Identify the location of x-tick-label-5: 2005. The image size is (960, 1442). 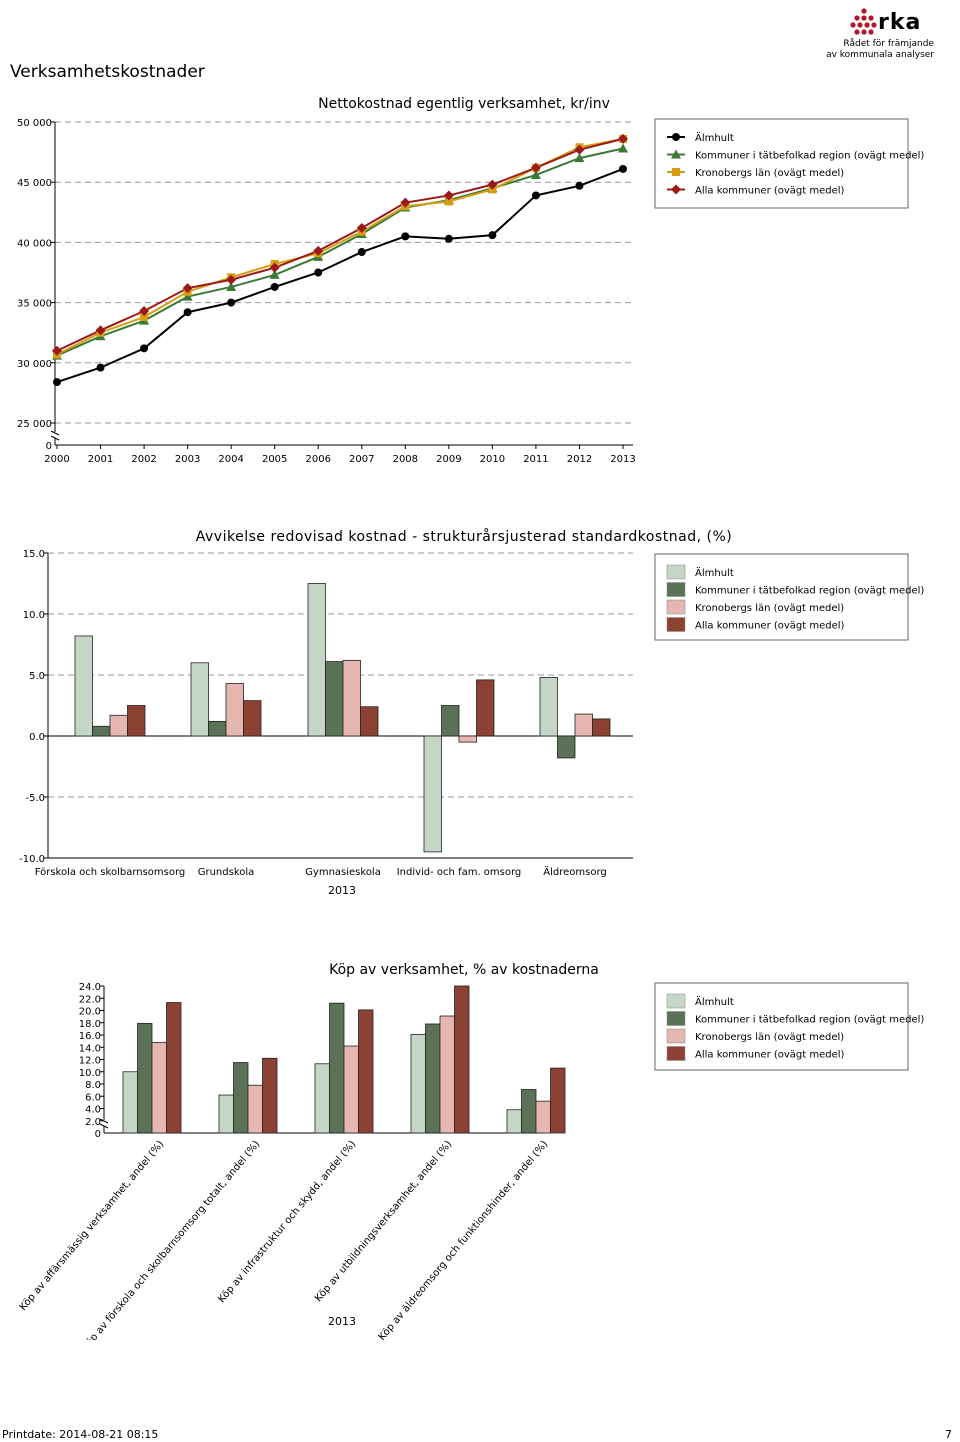
(274, 459).